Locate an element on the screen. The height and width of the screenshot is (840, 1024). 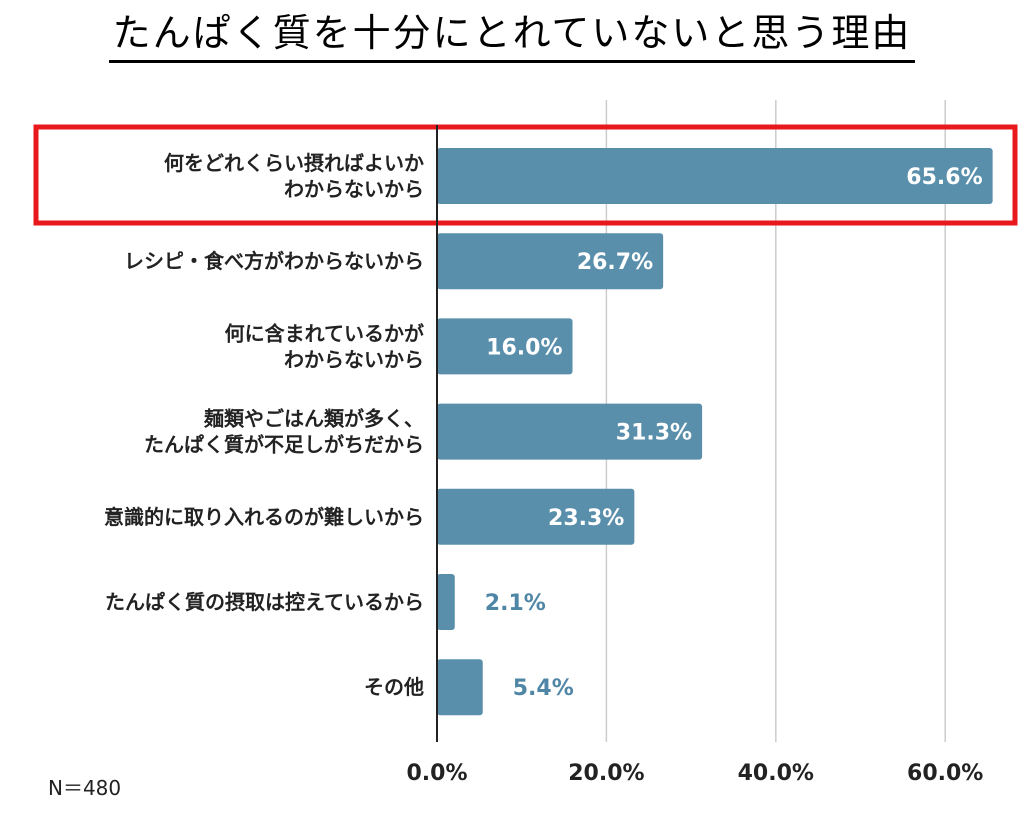
category-label: 麺類やごはん類が多く、 is located at coordinates (313, 419).